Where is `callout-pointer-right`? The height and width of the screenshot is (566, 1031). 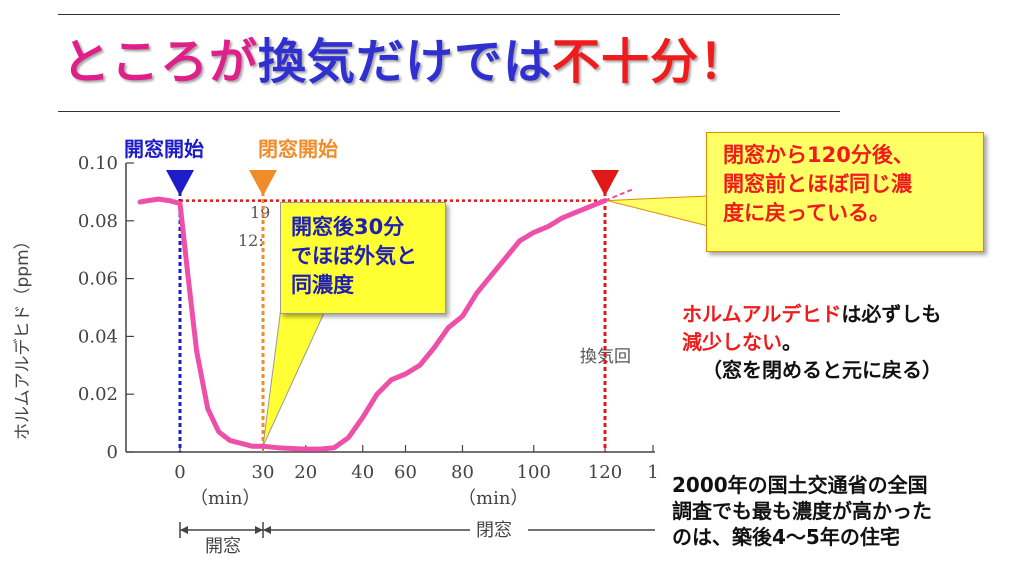
callout-pointer-right is located at coordinates (657, 211).